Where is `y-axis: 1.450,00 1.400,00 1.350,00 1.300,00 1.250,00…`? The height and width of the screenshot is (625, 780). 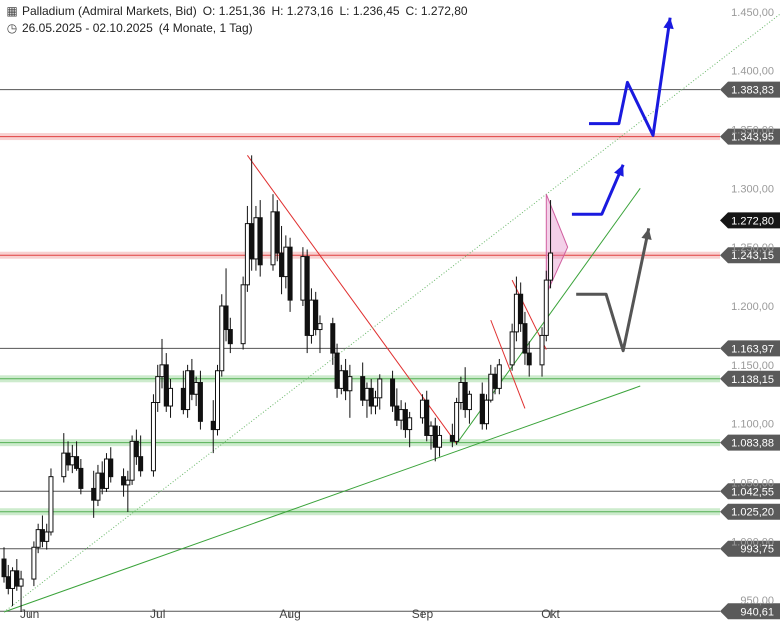 y-axis: 1.450,00 1.400,00 1.350,00 1.300,00 1.250,00… is located at coordinates (752, 307).